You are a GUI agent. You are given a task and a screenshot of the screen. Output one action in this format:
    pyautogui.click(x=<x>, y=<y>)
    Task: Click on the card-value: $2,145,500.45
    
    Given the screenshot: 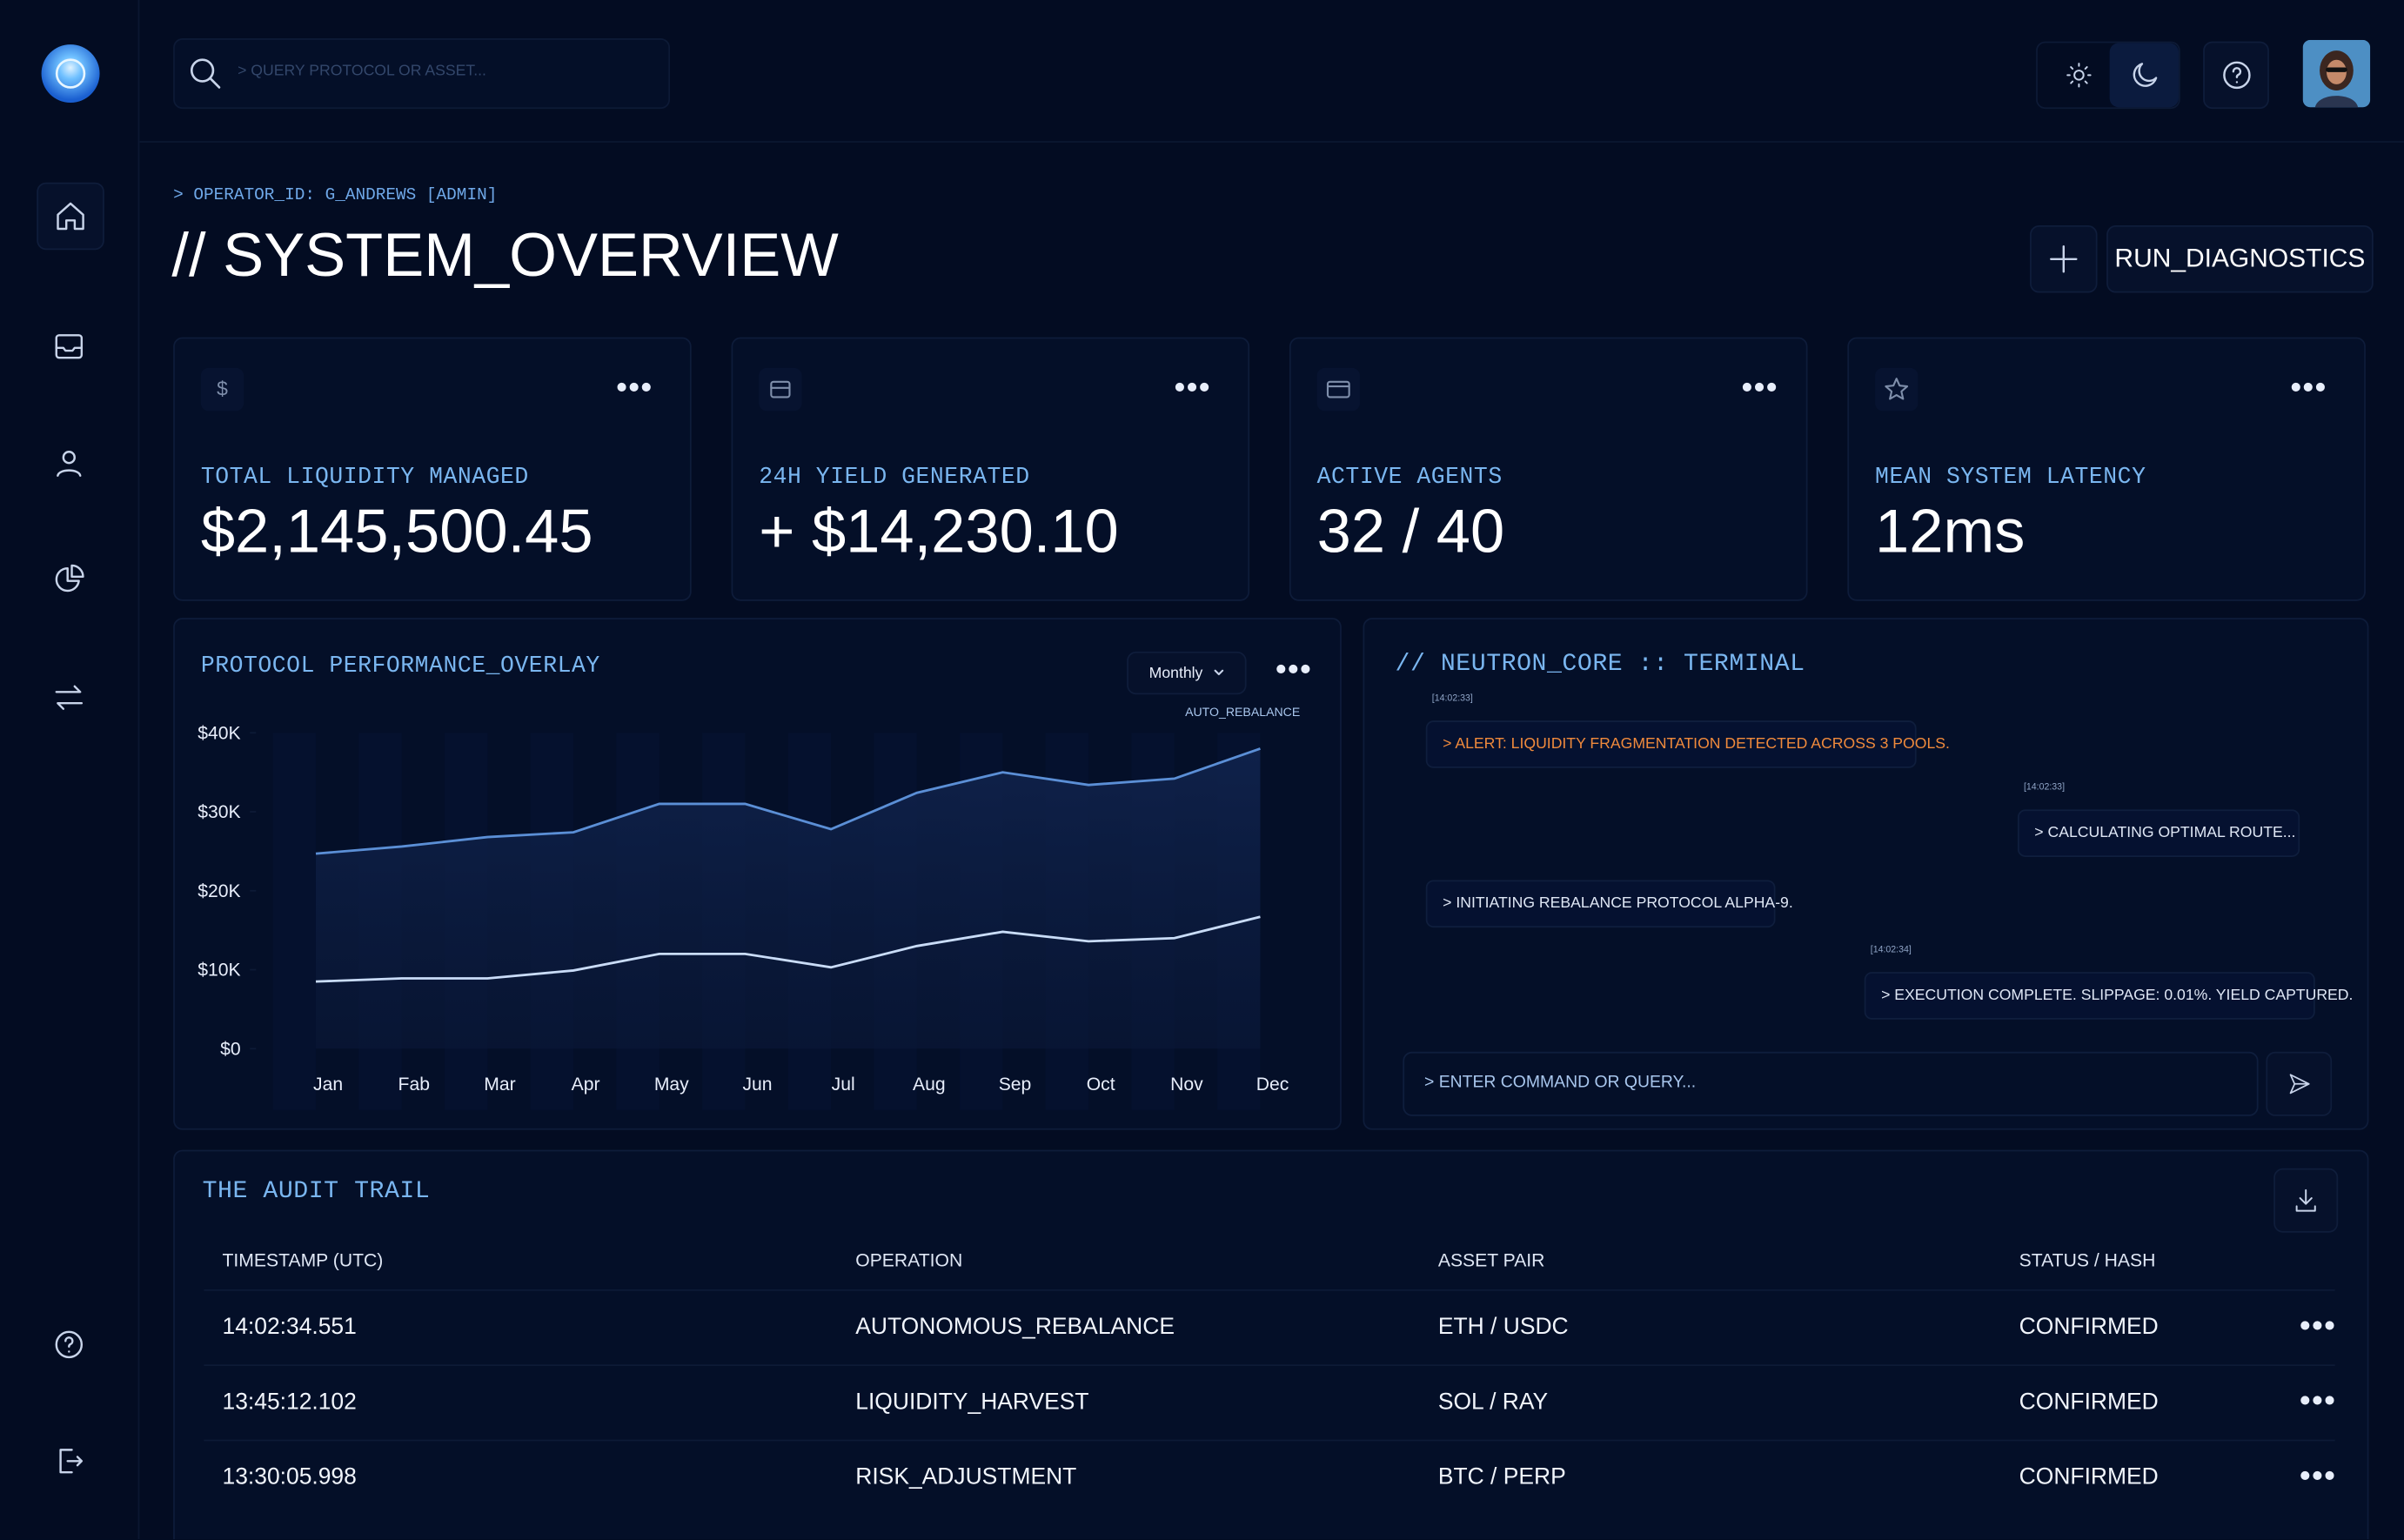 What is the action you would take?
    pyautogui.click(x=397, y=532)
    